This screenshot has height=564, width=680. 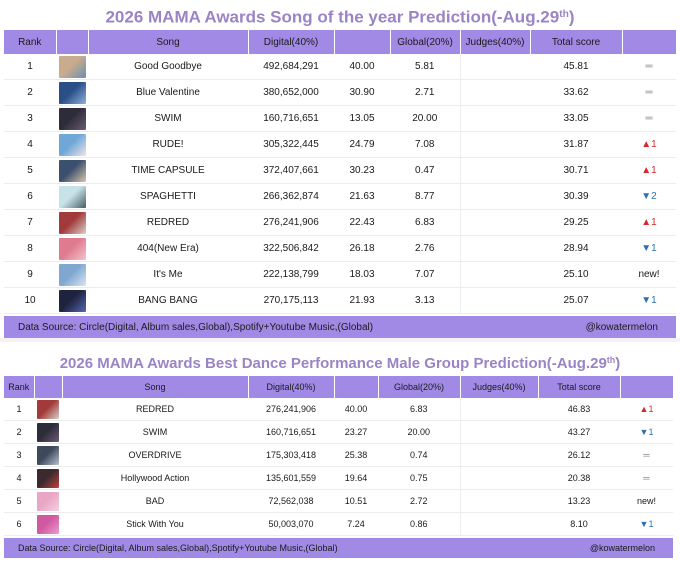 I want to click on digital-cell: 305,322,445, so click(x=291, y=144).